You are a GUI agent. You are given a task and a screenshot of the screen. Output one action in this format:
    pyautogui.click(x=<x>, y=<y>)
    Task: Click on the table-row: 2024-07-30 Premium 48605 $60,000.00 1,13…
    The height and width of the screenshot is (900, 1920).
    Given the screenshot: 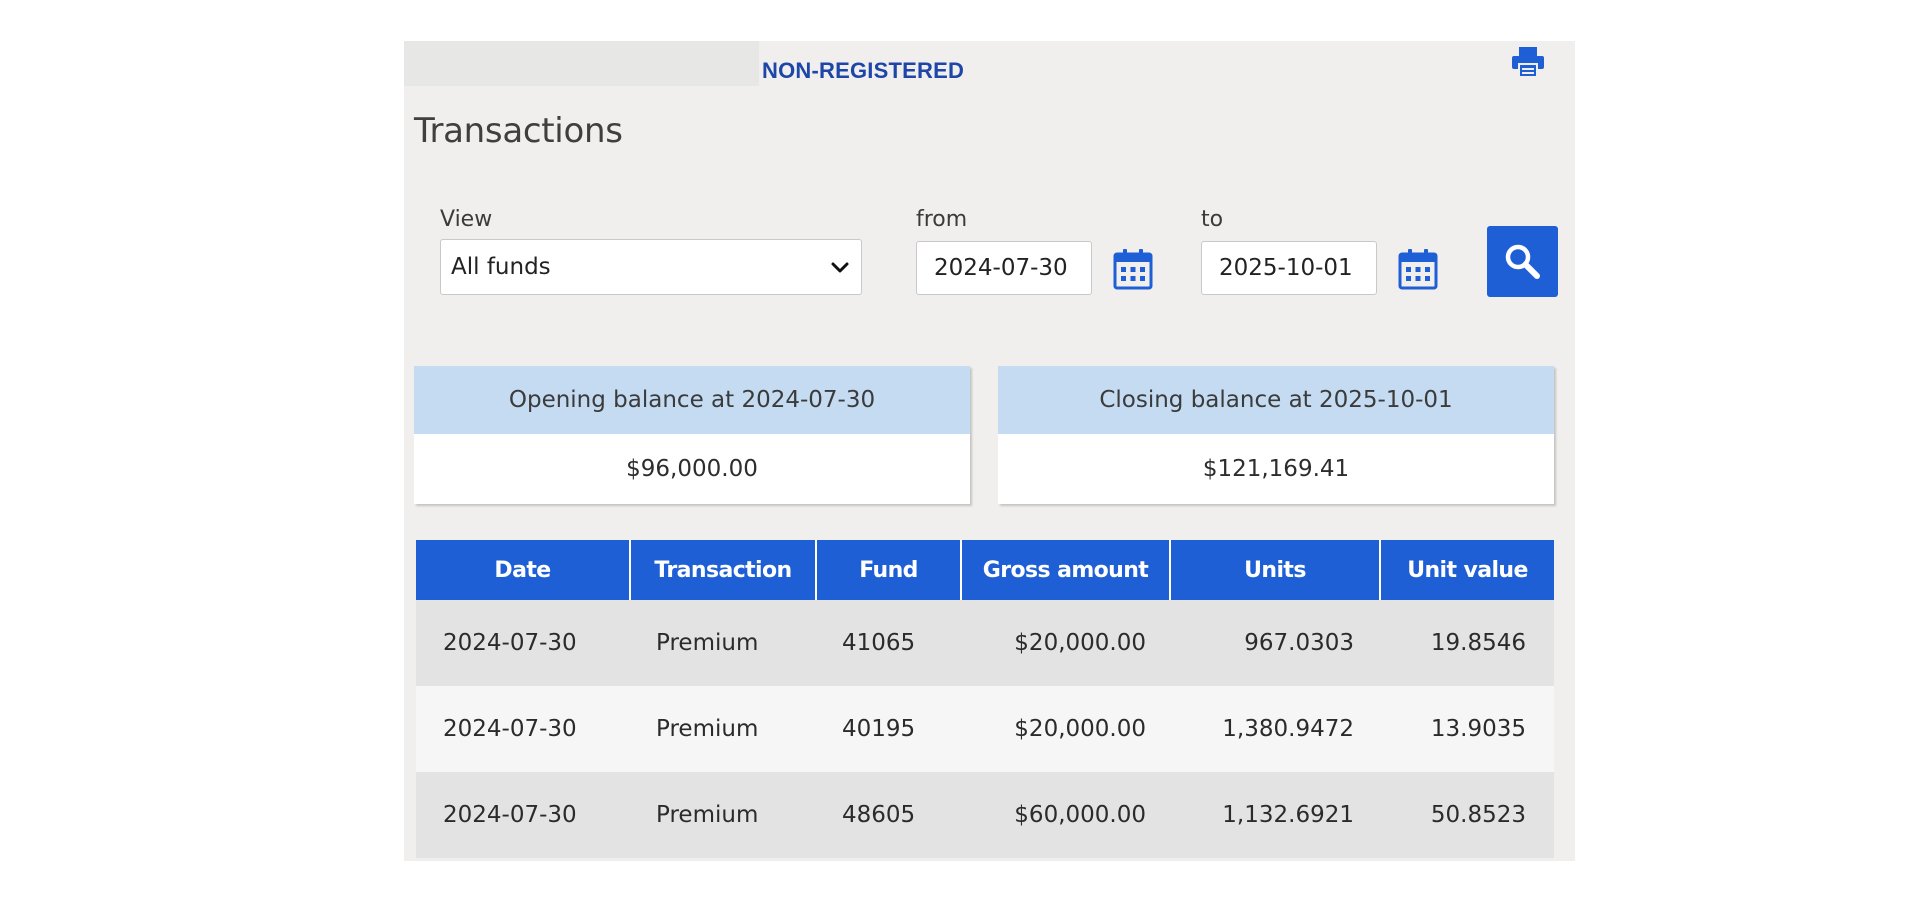 What is the action you would take?
    pyautogui.click(x=985, y=815)
    